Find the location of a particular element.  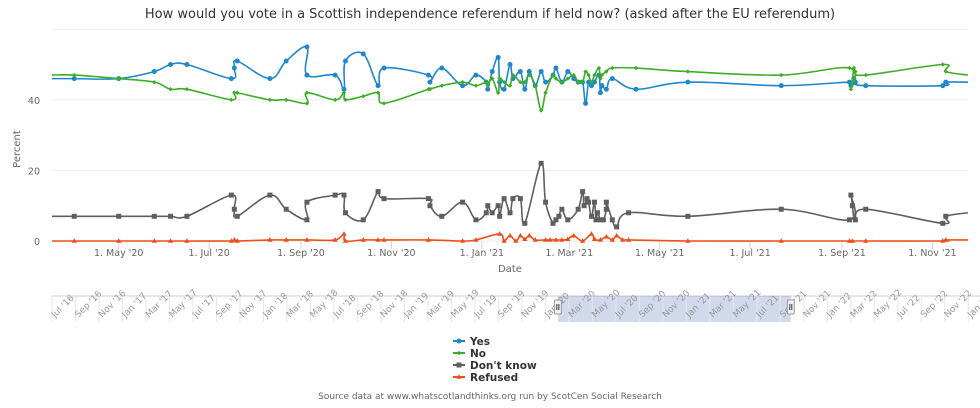

navigator-handle-right is located at coordinates (790, 307).